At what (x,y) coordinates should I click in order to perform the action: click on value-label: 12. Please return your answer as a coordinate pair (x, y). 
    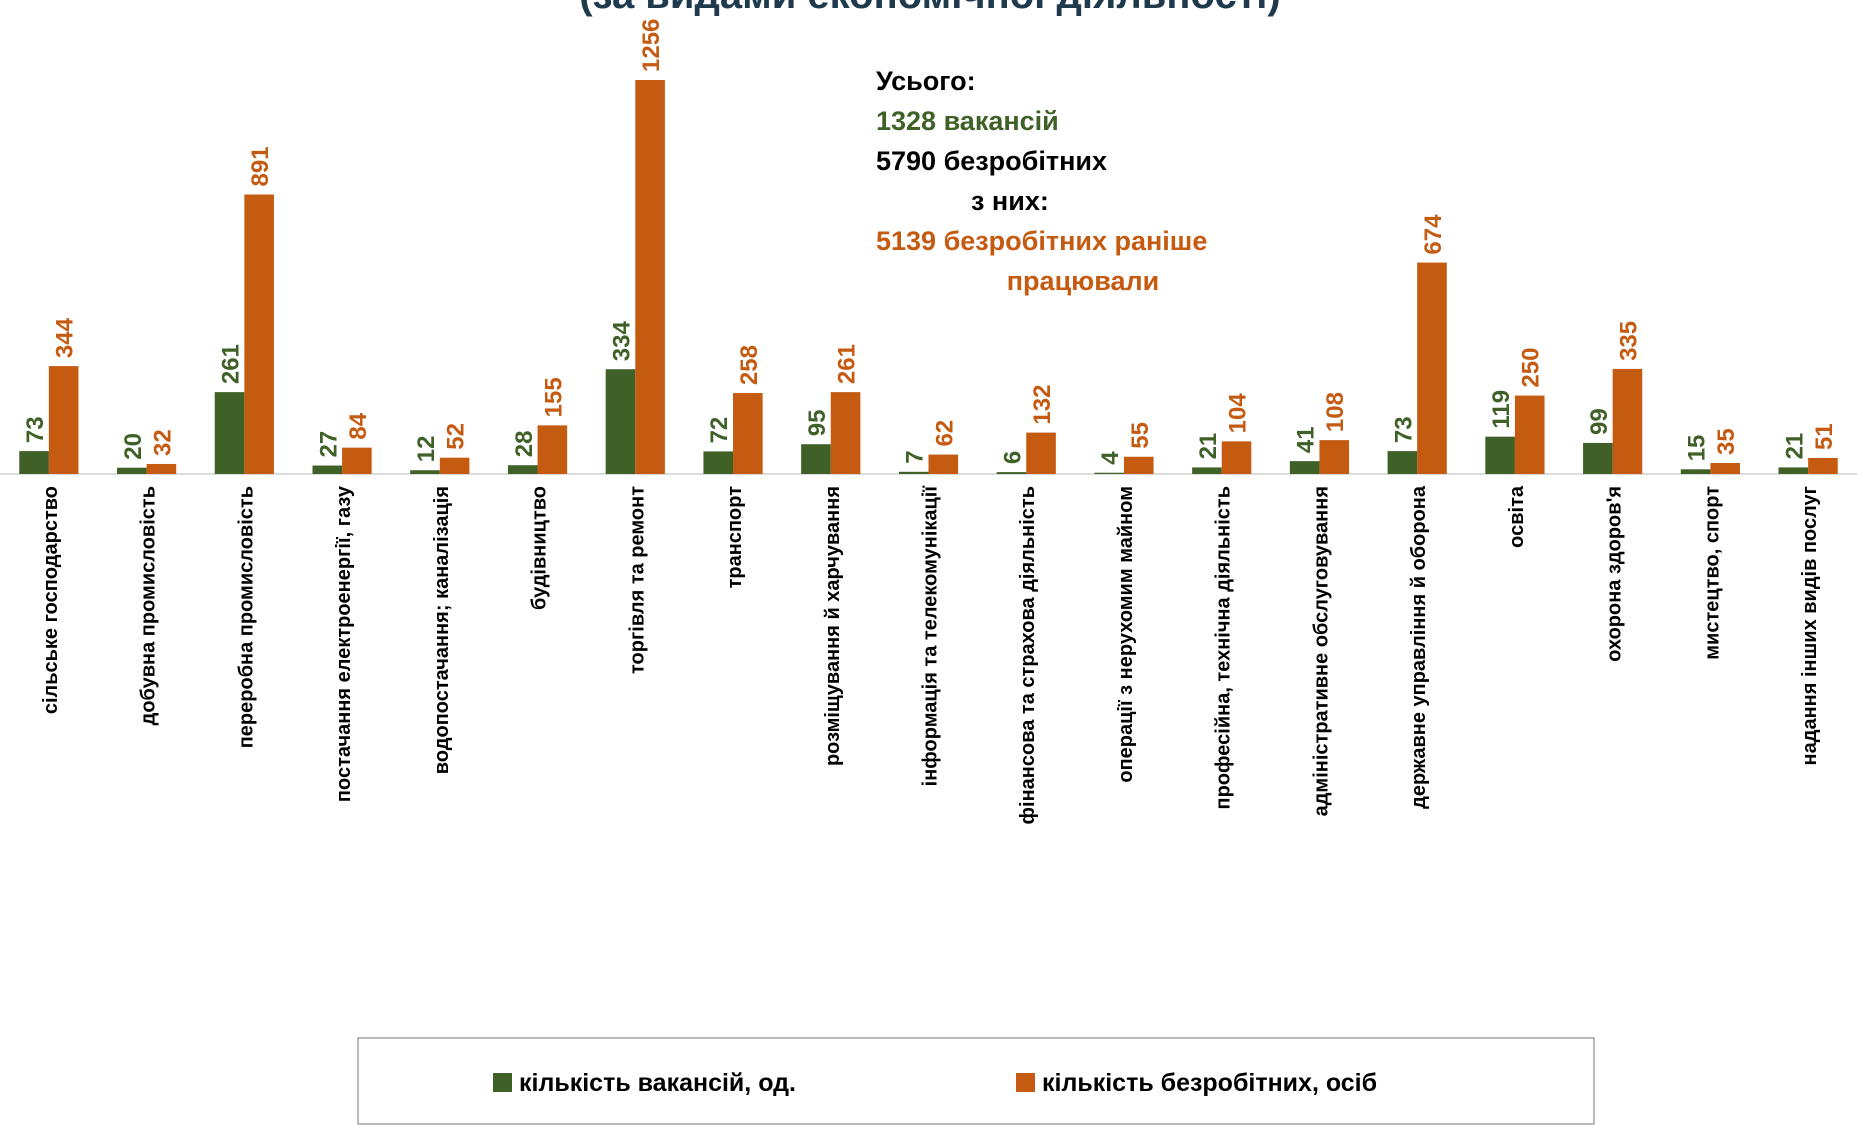
    Looking at the image, I should click on (426, 449).